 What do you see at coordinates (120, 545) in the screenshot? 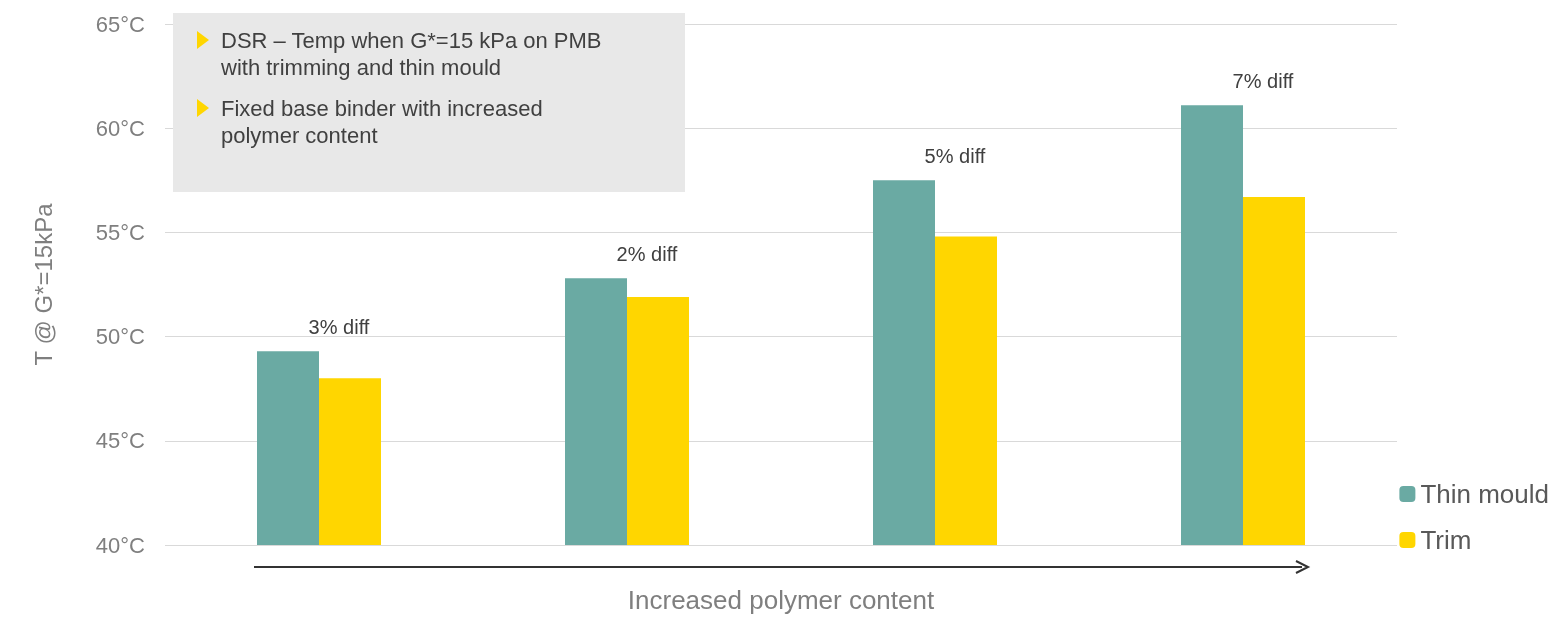
I see `y-tick-label: 40°C` at bounding box center [120, 545].